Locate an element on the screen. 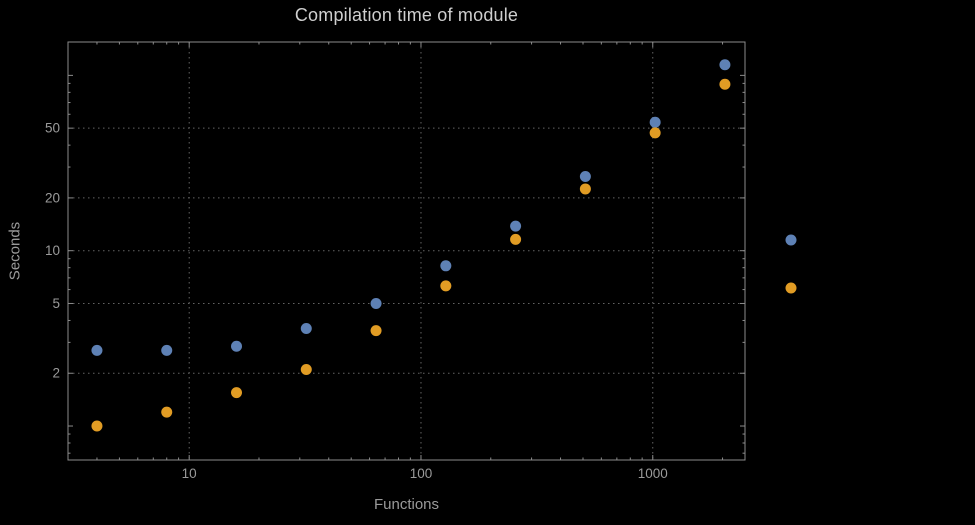 The width and height of the screenshot is (975, 525). y-tick-label: 2 is located at coordinates (56, 373).